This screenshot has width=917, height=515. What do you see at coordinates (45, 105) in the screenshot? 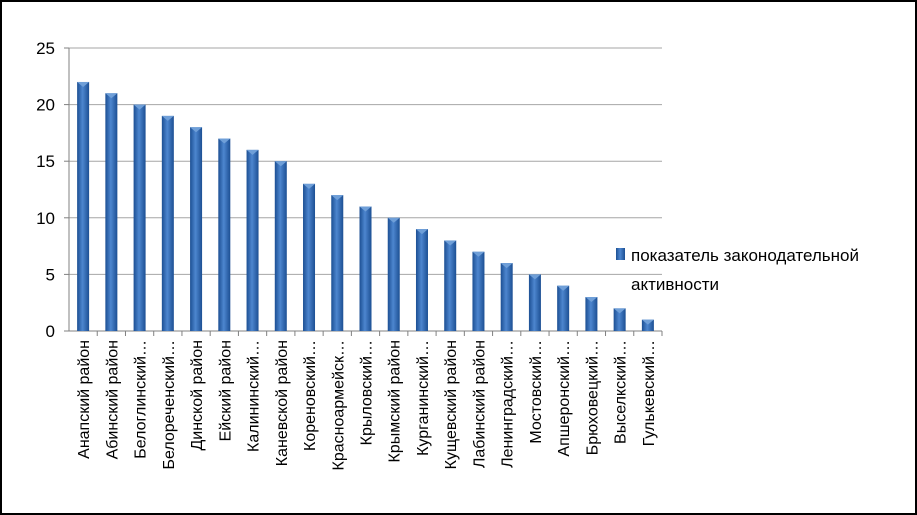
I see `y-tick-label: 20` at bounding box center [45, 105].